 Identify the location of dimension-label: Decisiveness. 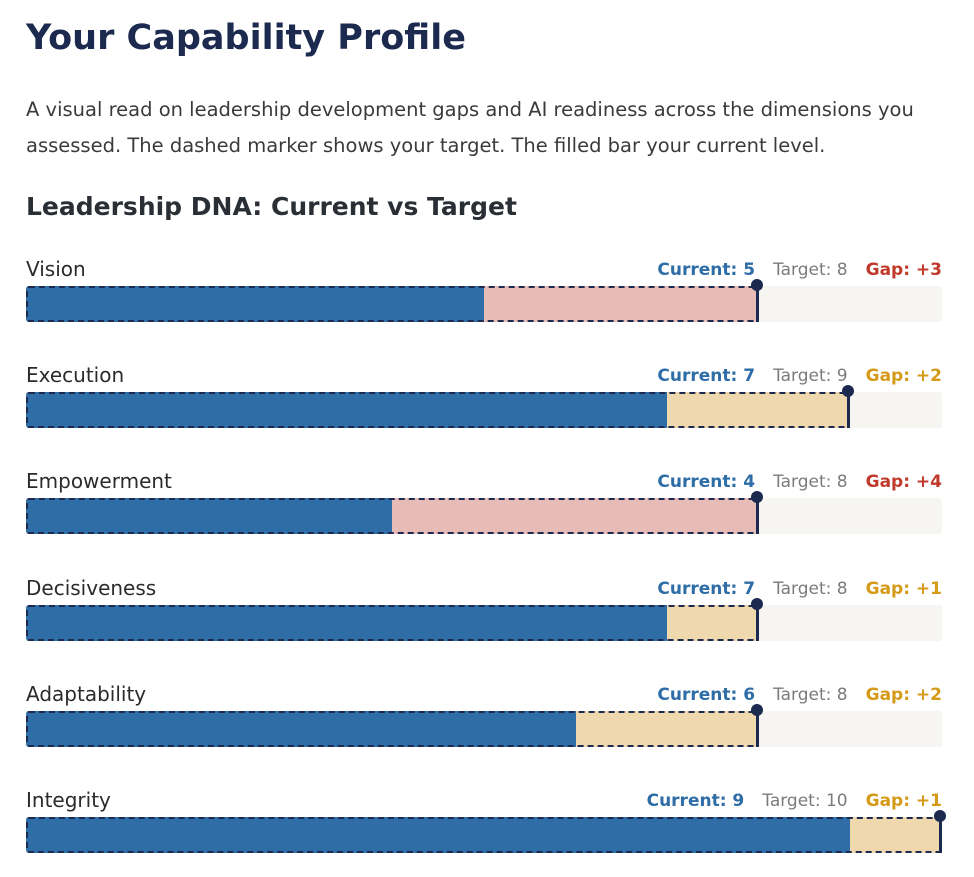
(91, 587).